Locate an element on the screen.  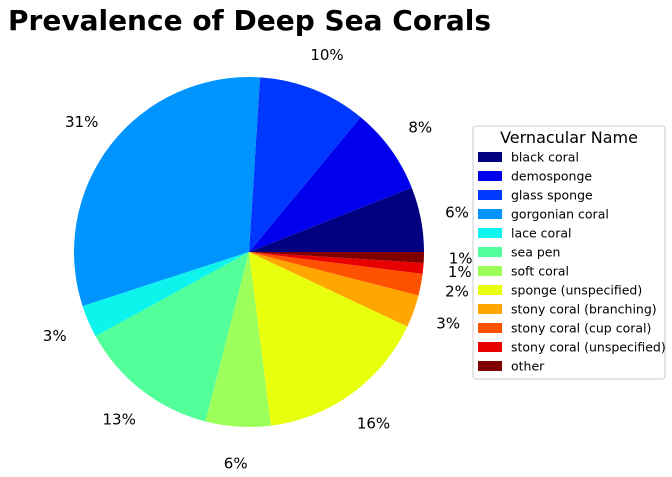
pie-slice-sea-pen is located at coordinates (172, 337).